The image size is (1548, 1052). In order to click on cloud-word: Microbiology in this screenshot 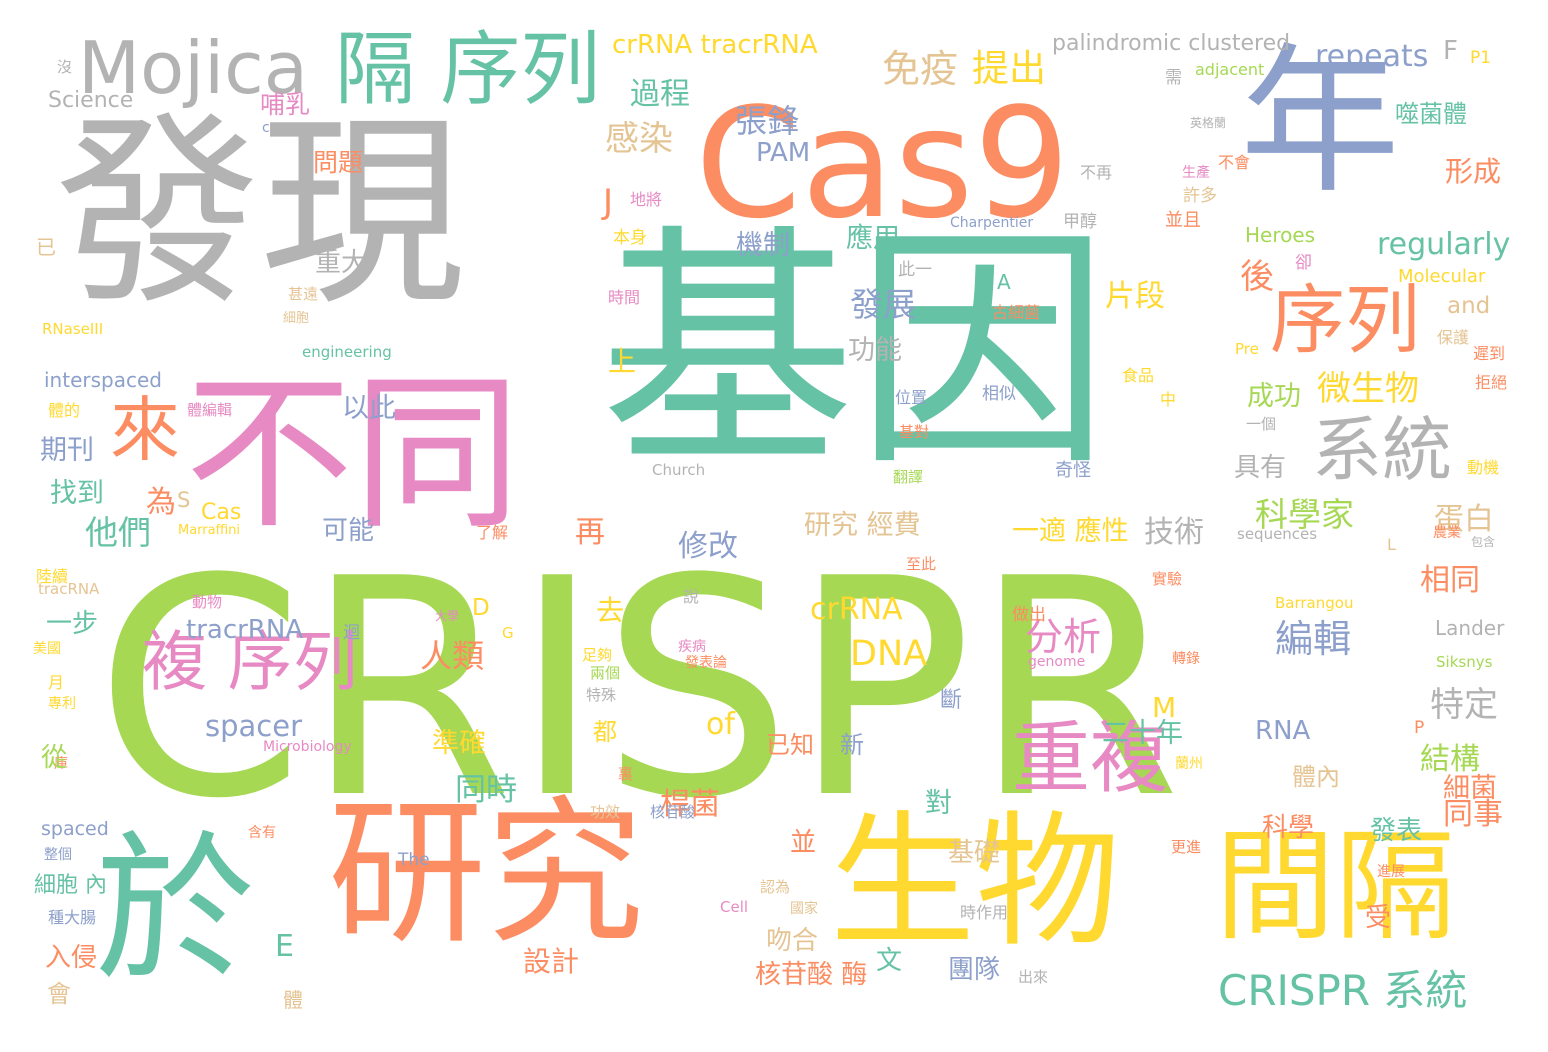, I will do `click(307, 747)`.